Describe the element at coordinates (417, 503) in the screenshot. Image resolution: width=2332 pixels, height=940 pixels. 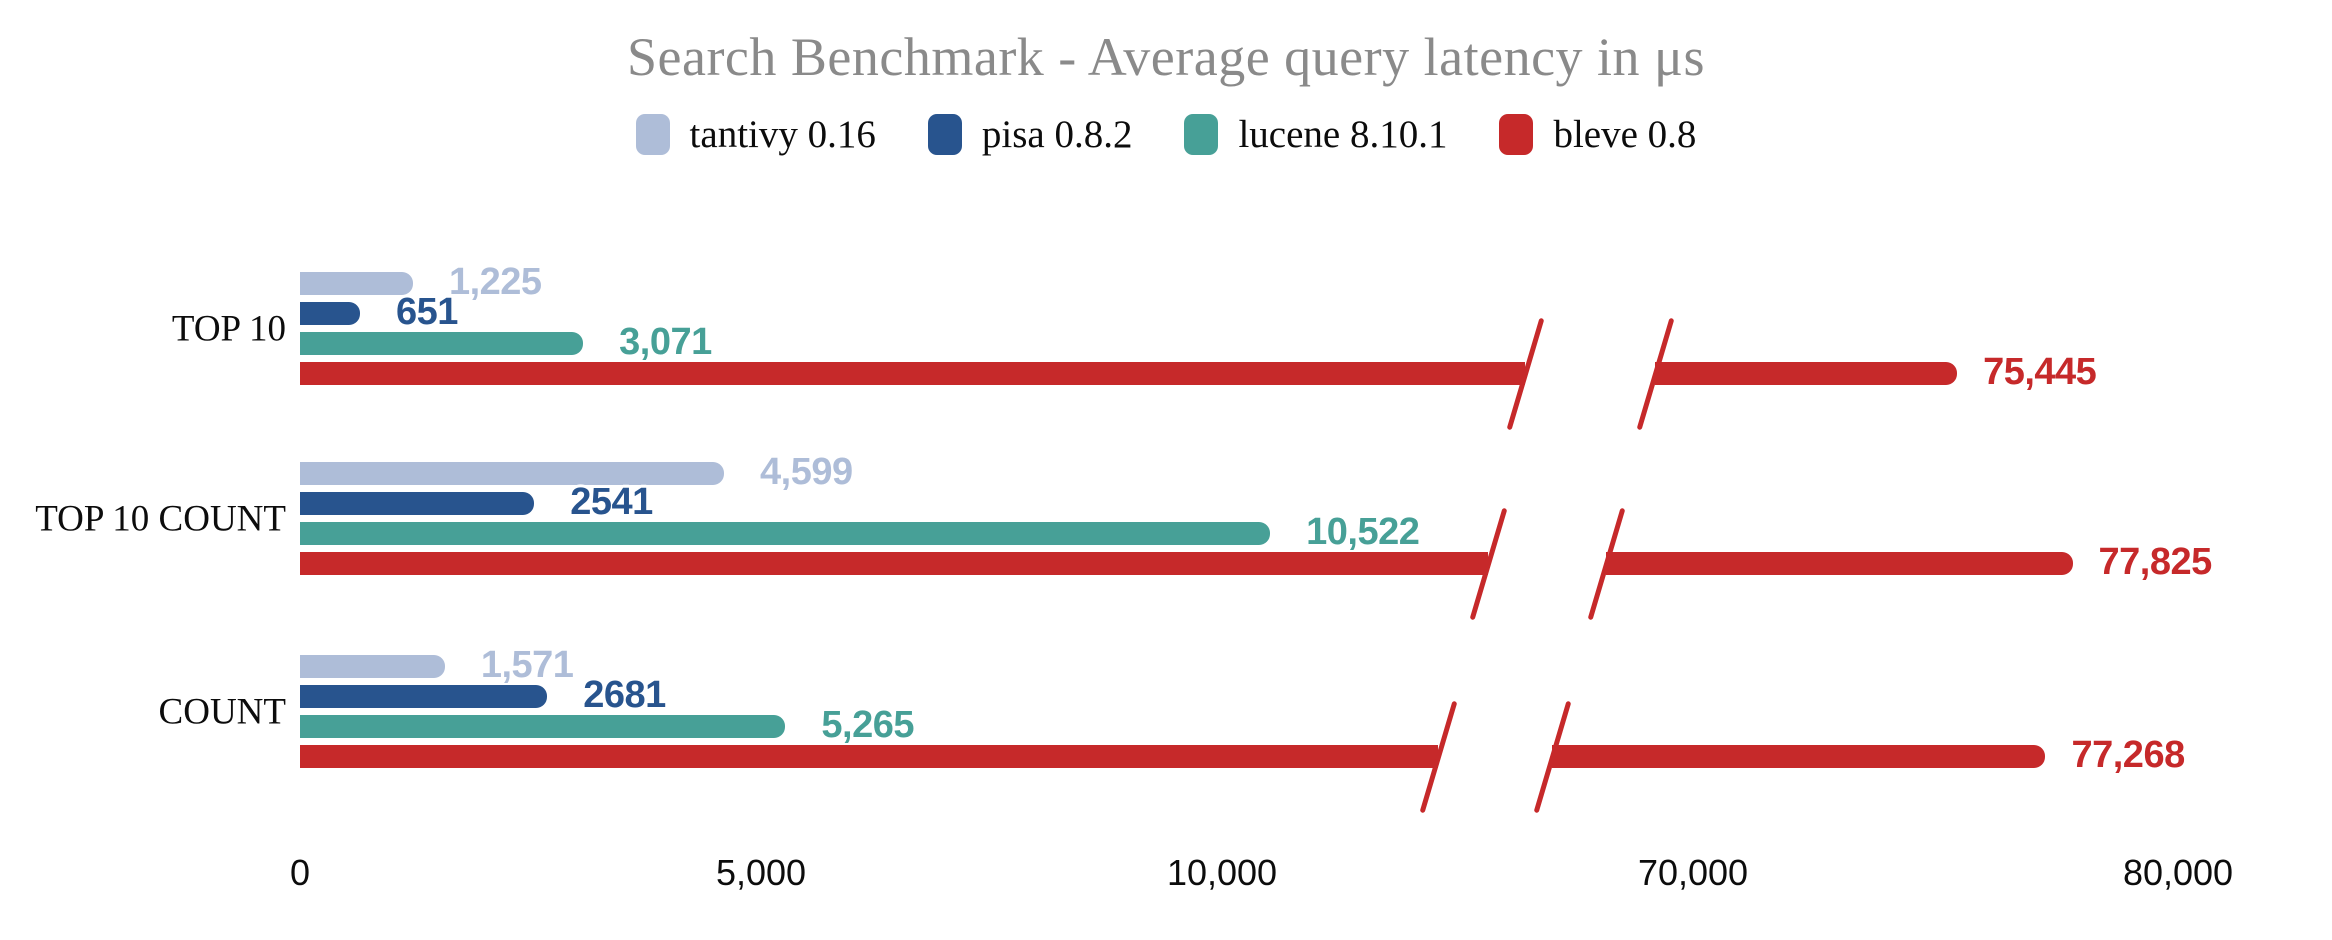
I see `pisa-0-8-2-bar-top-10-count` at that location.